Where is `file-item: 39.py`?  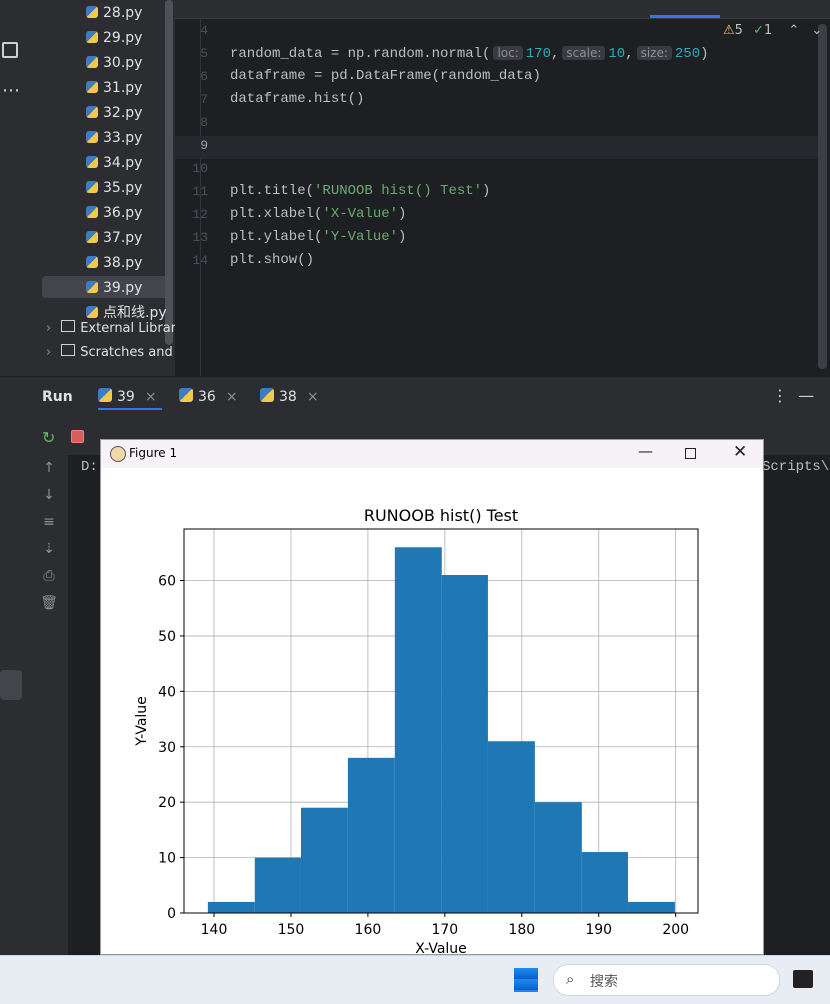
file-item: 39.py is located at coordinates (114, 288).